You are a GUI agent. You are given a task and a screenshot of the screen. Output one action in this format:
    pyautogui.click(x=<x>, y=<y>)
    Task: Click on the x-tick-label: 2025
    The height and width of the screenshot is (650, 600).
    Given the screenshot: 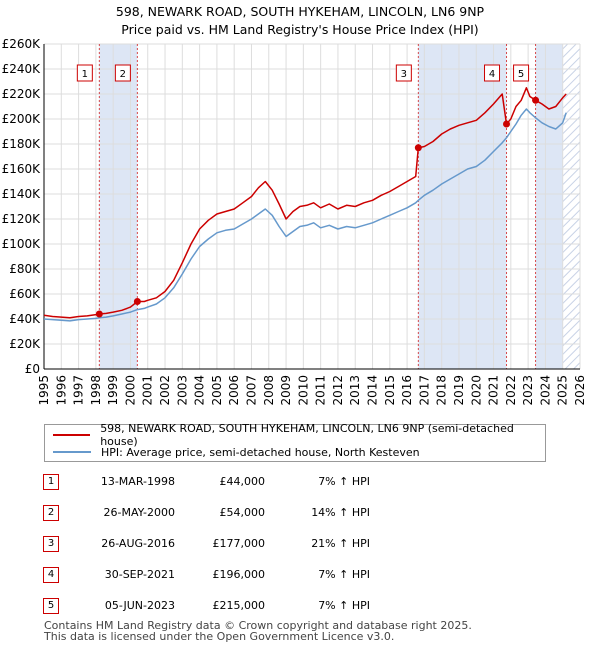 What is the action you would take?
    pyautogui.click(x=563, y=390)
    